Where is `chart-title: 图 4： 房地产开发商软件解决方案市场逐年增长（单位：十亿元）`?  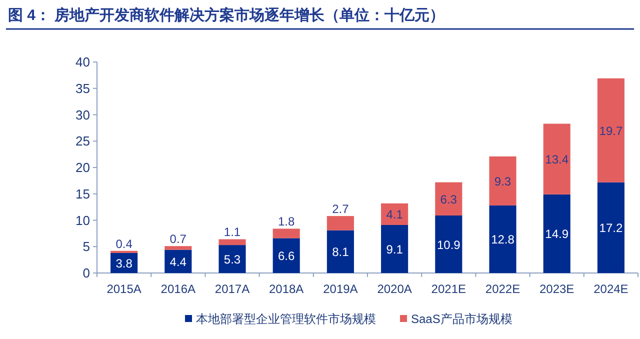 chart-title: 图 4： 房地产开发商软件解决方案市场逐年增长（单位：十亿元） is located at coordinates (226, 15).